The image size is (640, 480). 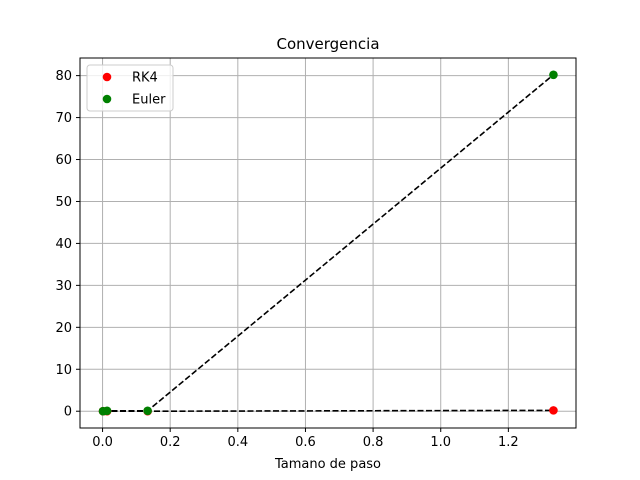 What do you see at coordinates (327, 44) in the screenshot?
I see `chart-title: Convergencia` at bounding box center [327, 44].